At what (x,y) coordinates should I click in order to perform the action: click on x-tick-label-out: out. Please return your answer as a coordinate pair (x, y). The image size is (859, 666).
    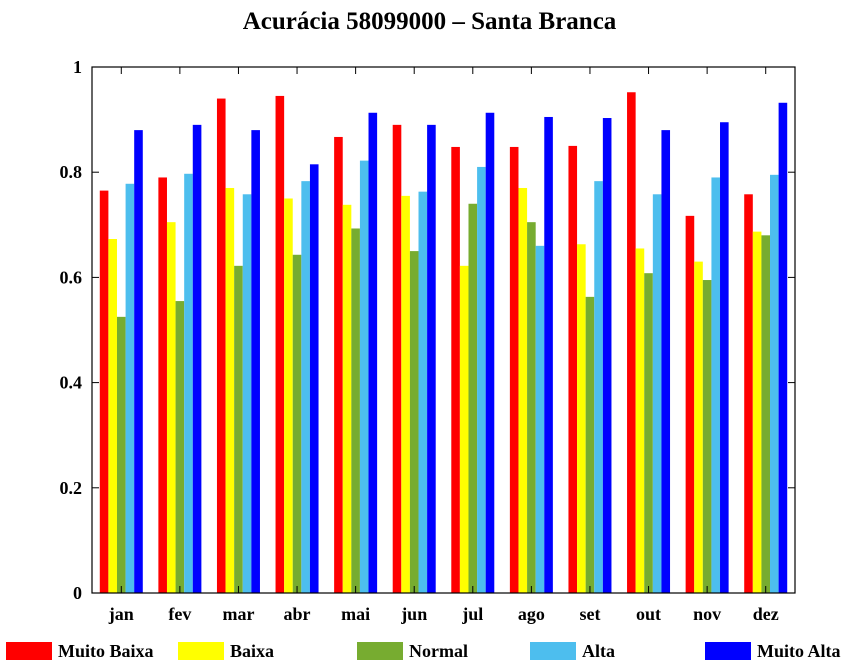
    Looking at the image, I should click on (648, 614).